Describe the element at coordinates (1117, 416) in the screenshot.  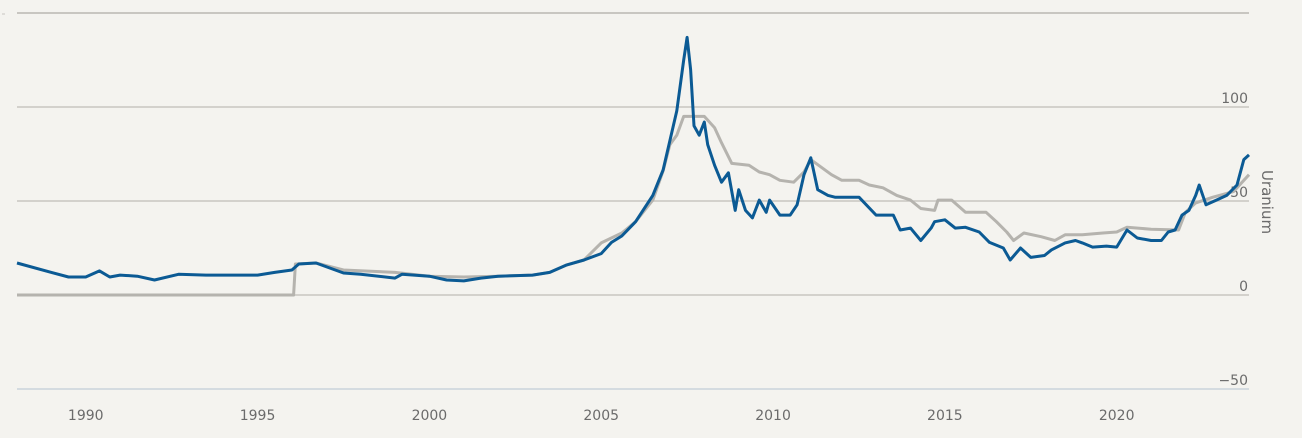
I see `x-tick-label: 2020` at that location.